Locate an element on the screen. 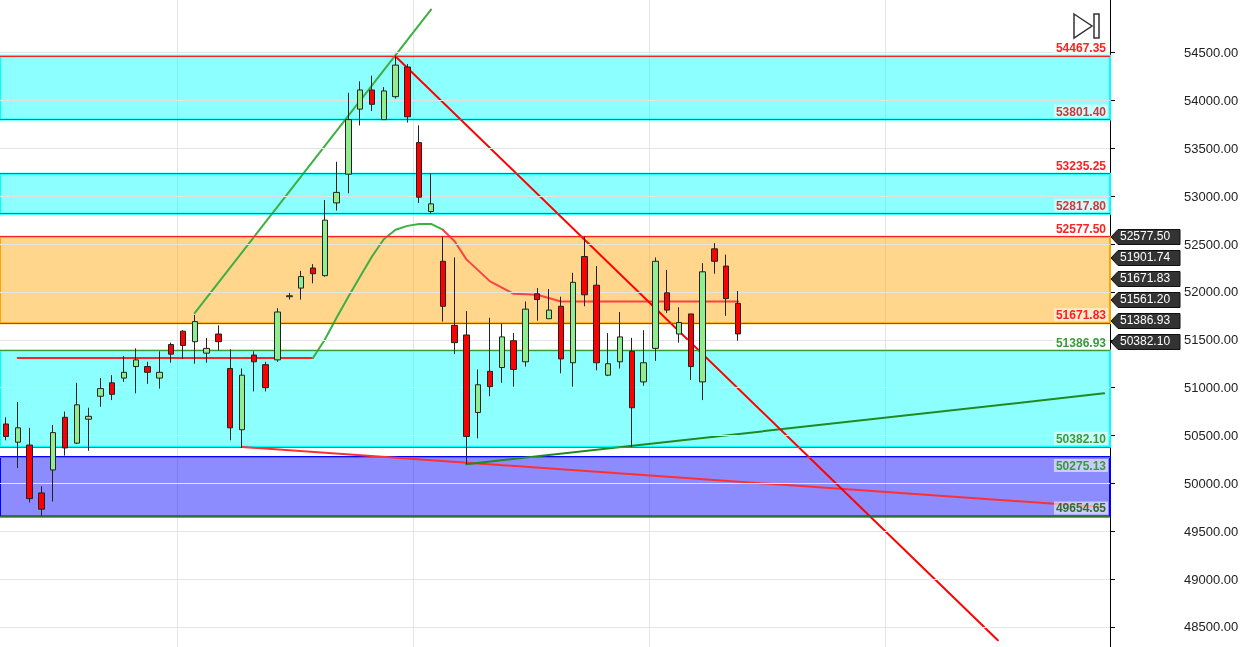  y-tick-label: 52000.00 is located at coordinates (1211, 292).